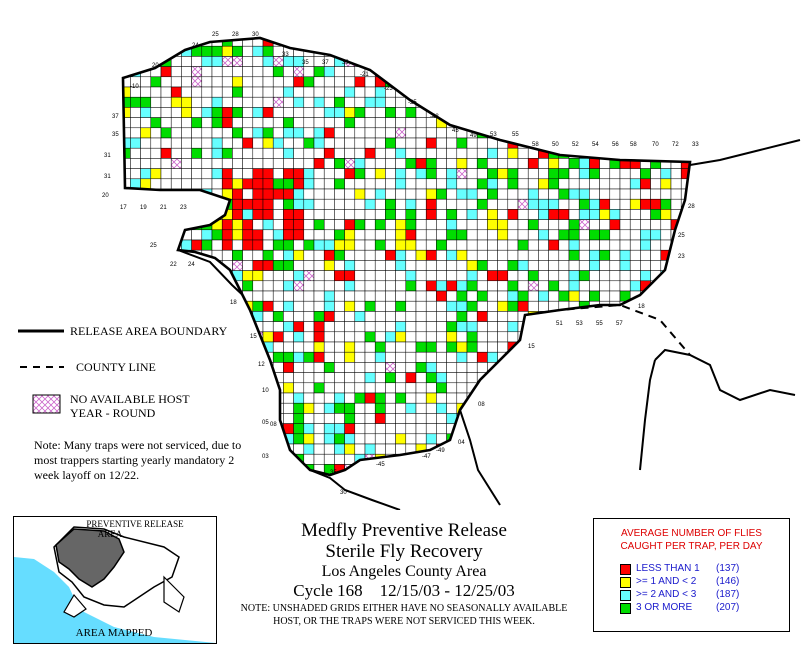 Image resolution: width=802 pixels, height=649 pixels. What do you see at coordinates (388, 89) in the screenshot?
I see `grid-edge-label: -23` at bounding box center [388, 89].